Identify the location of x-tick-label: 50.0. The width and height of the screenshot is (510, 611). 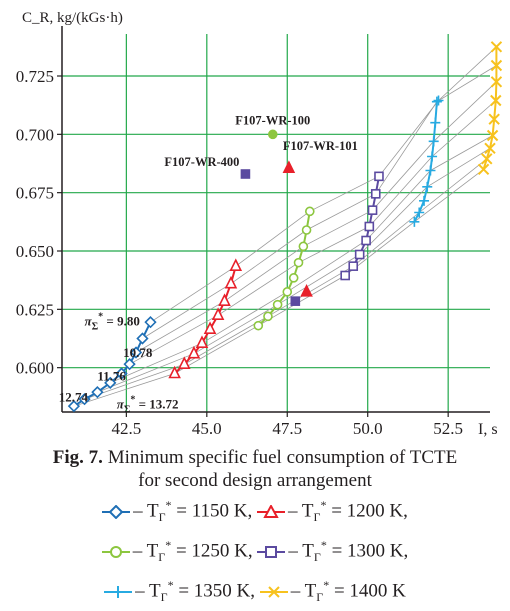
(368, 428).